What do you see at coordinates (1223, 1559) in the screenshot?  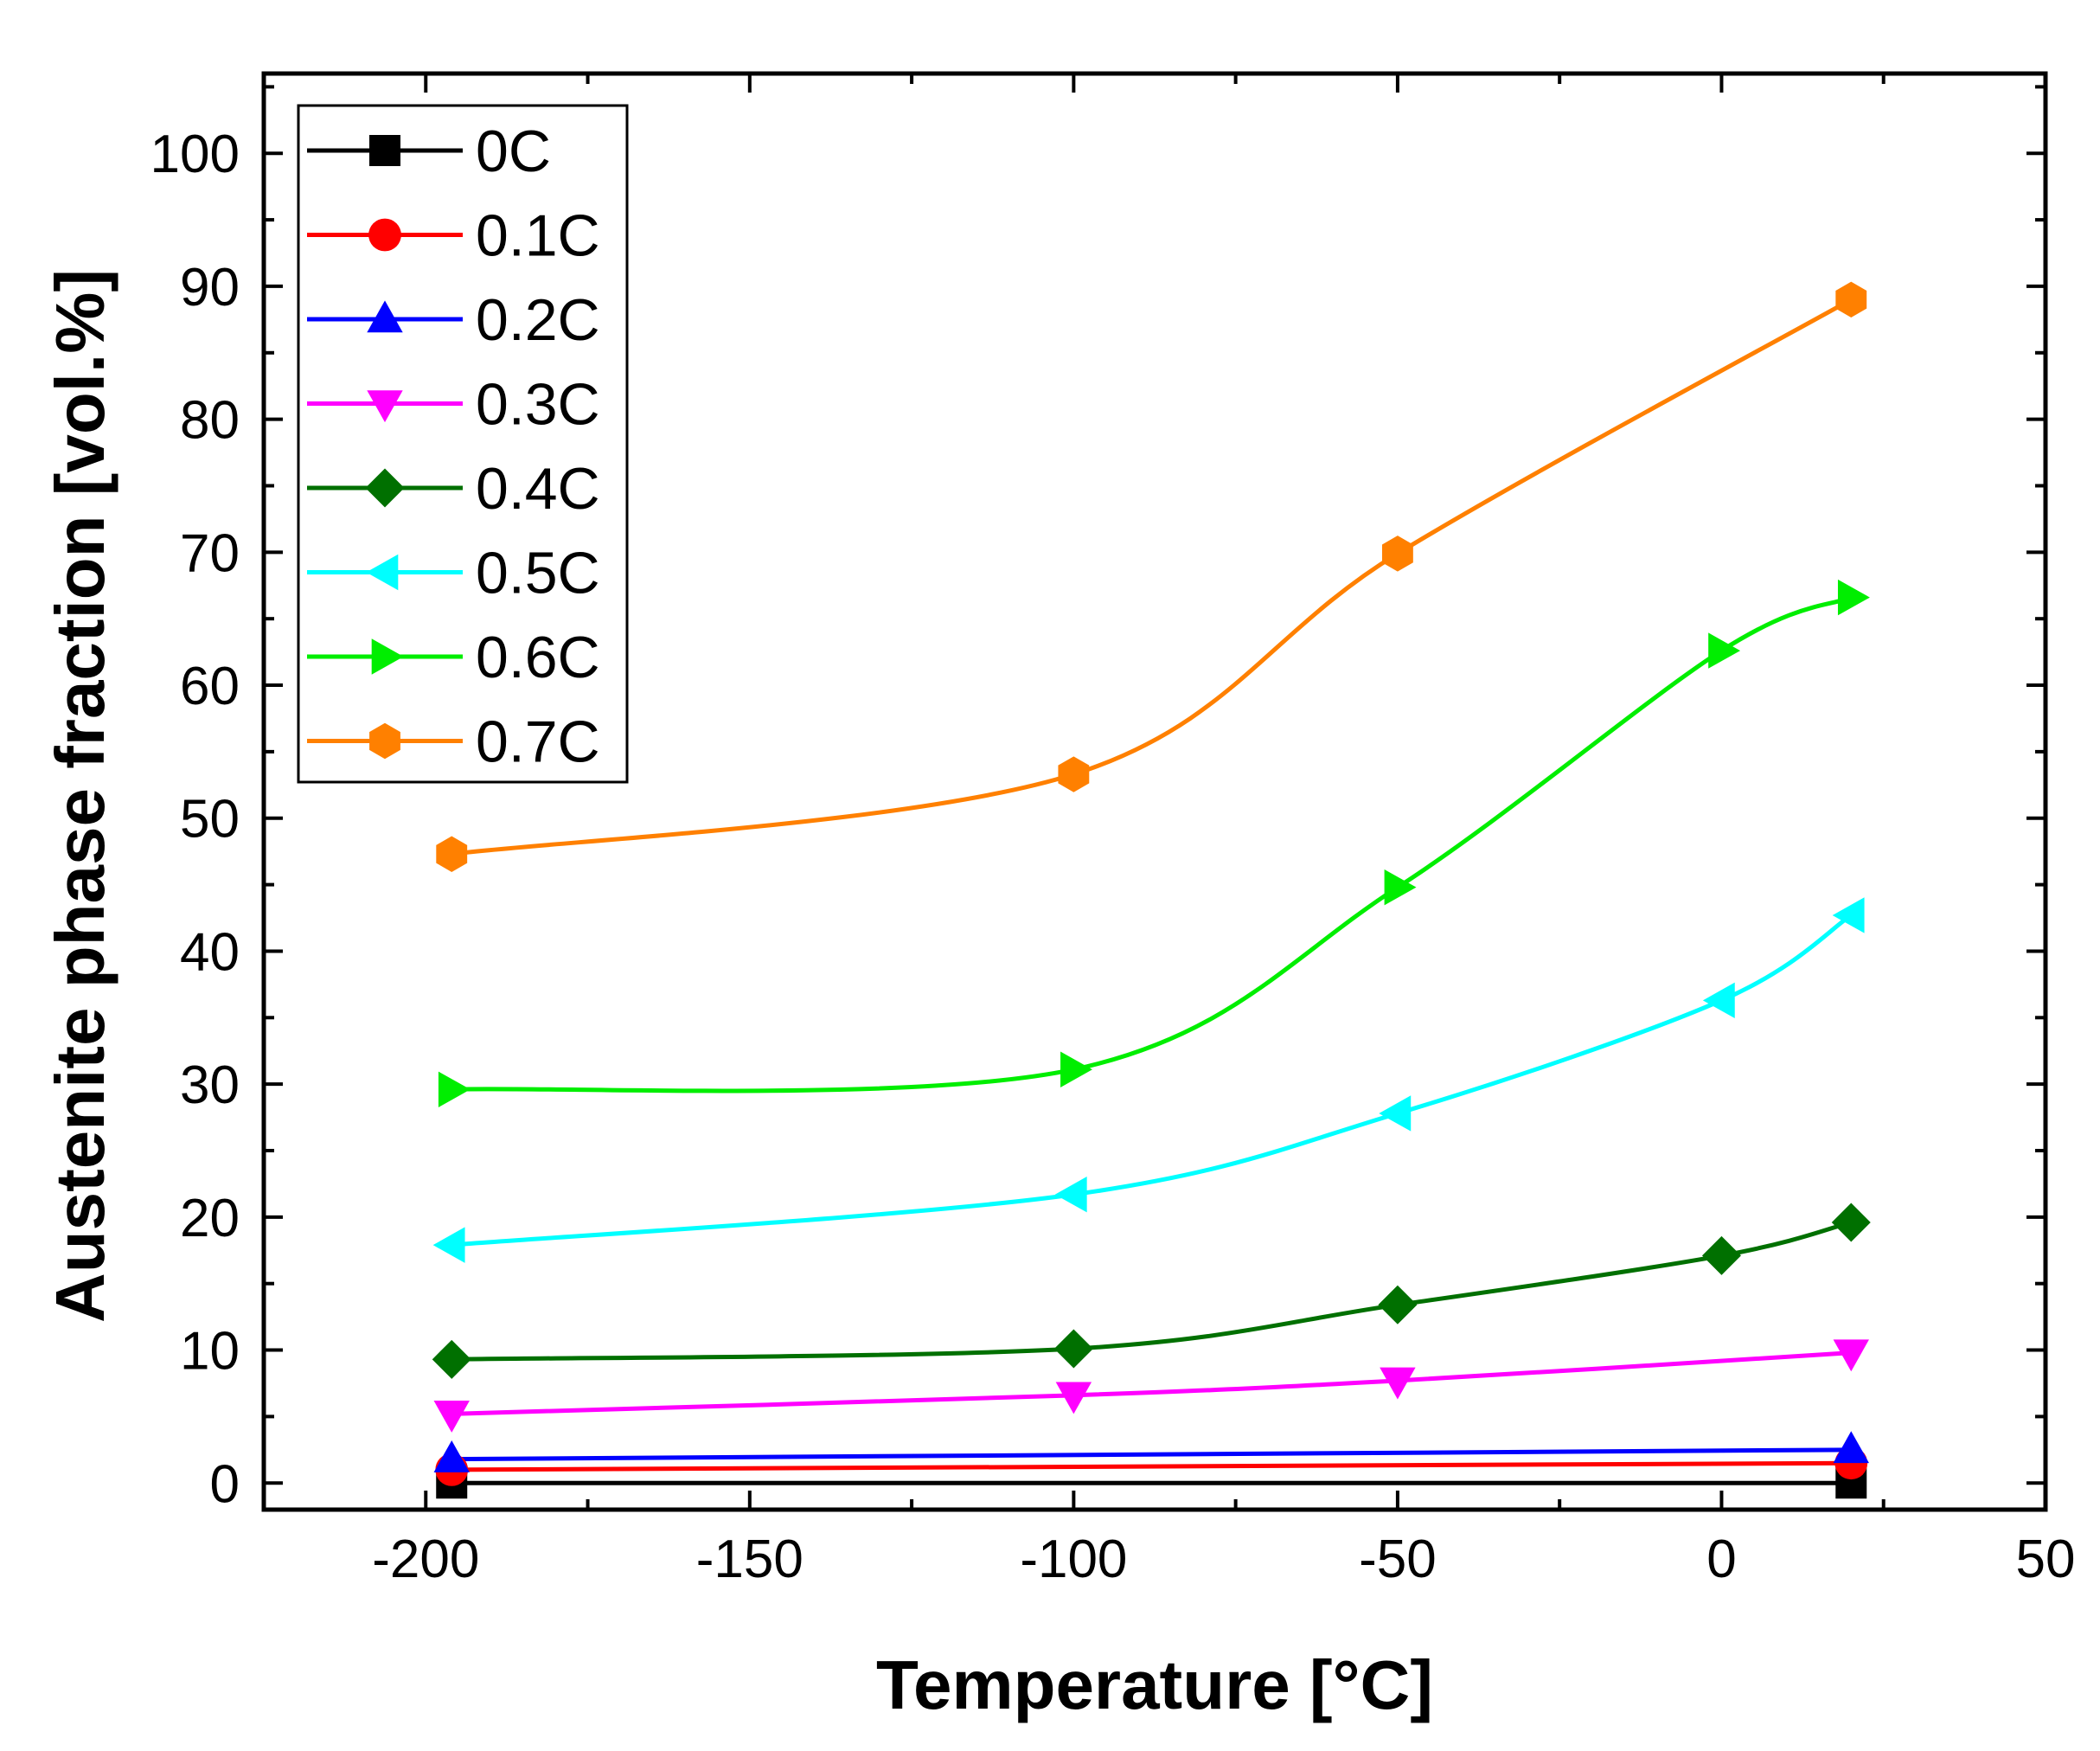 I see `x-tick-labels: -200 -150 -100 -50 0 50` at bounding box center [1223, 1559].